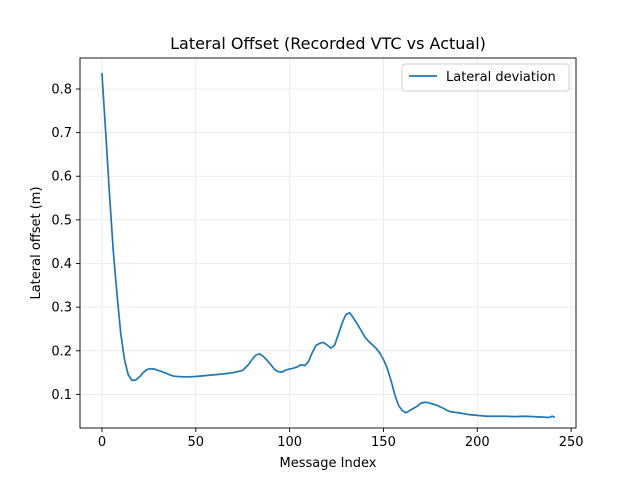  Describe the element at coordinates (477, 442) in the screenshot. I see `x-tick-label: 200` at that location.